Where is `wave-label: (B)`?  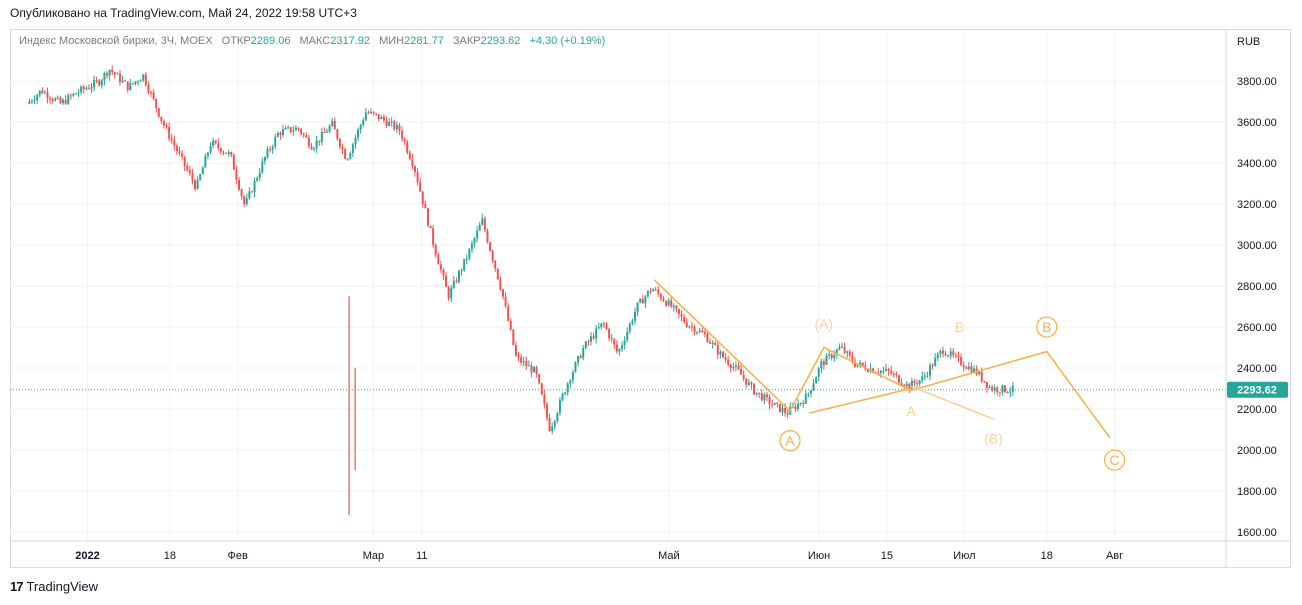 wave-label: (B) is located at coordinates (993, 439).